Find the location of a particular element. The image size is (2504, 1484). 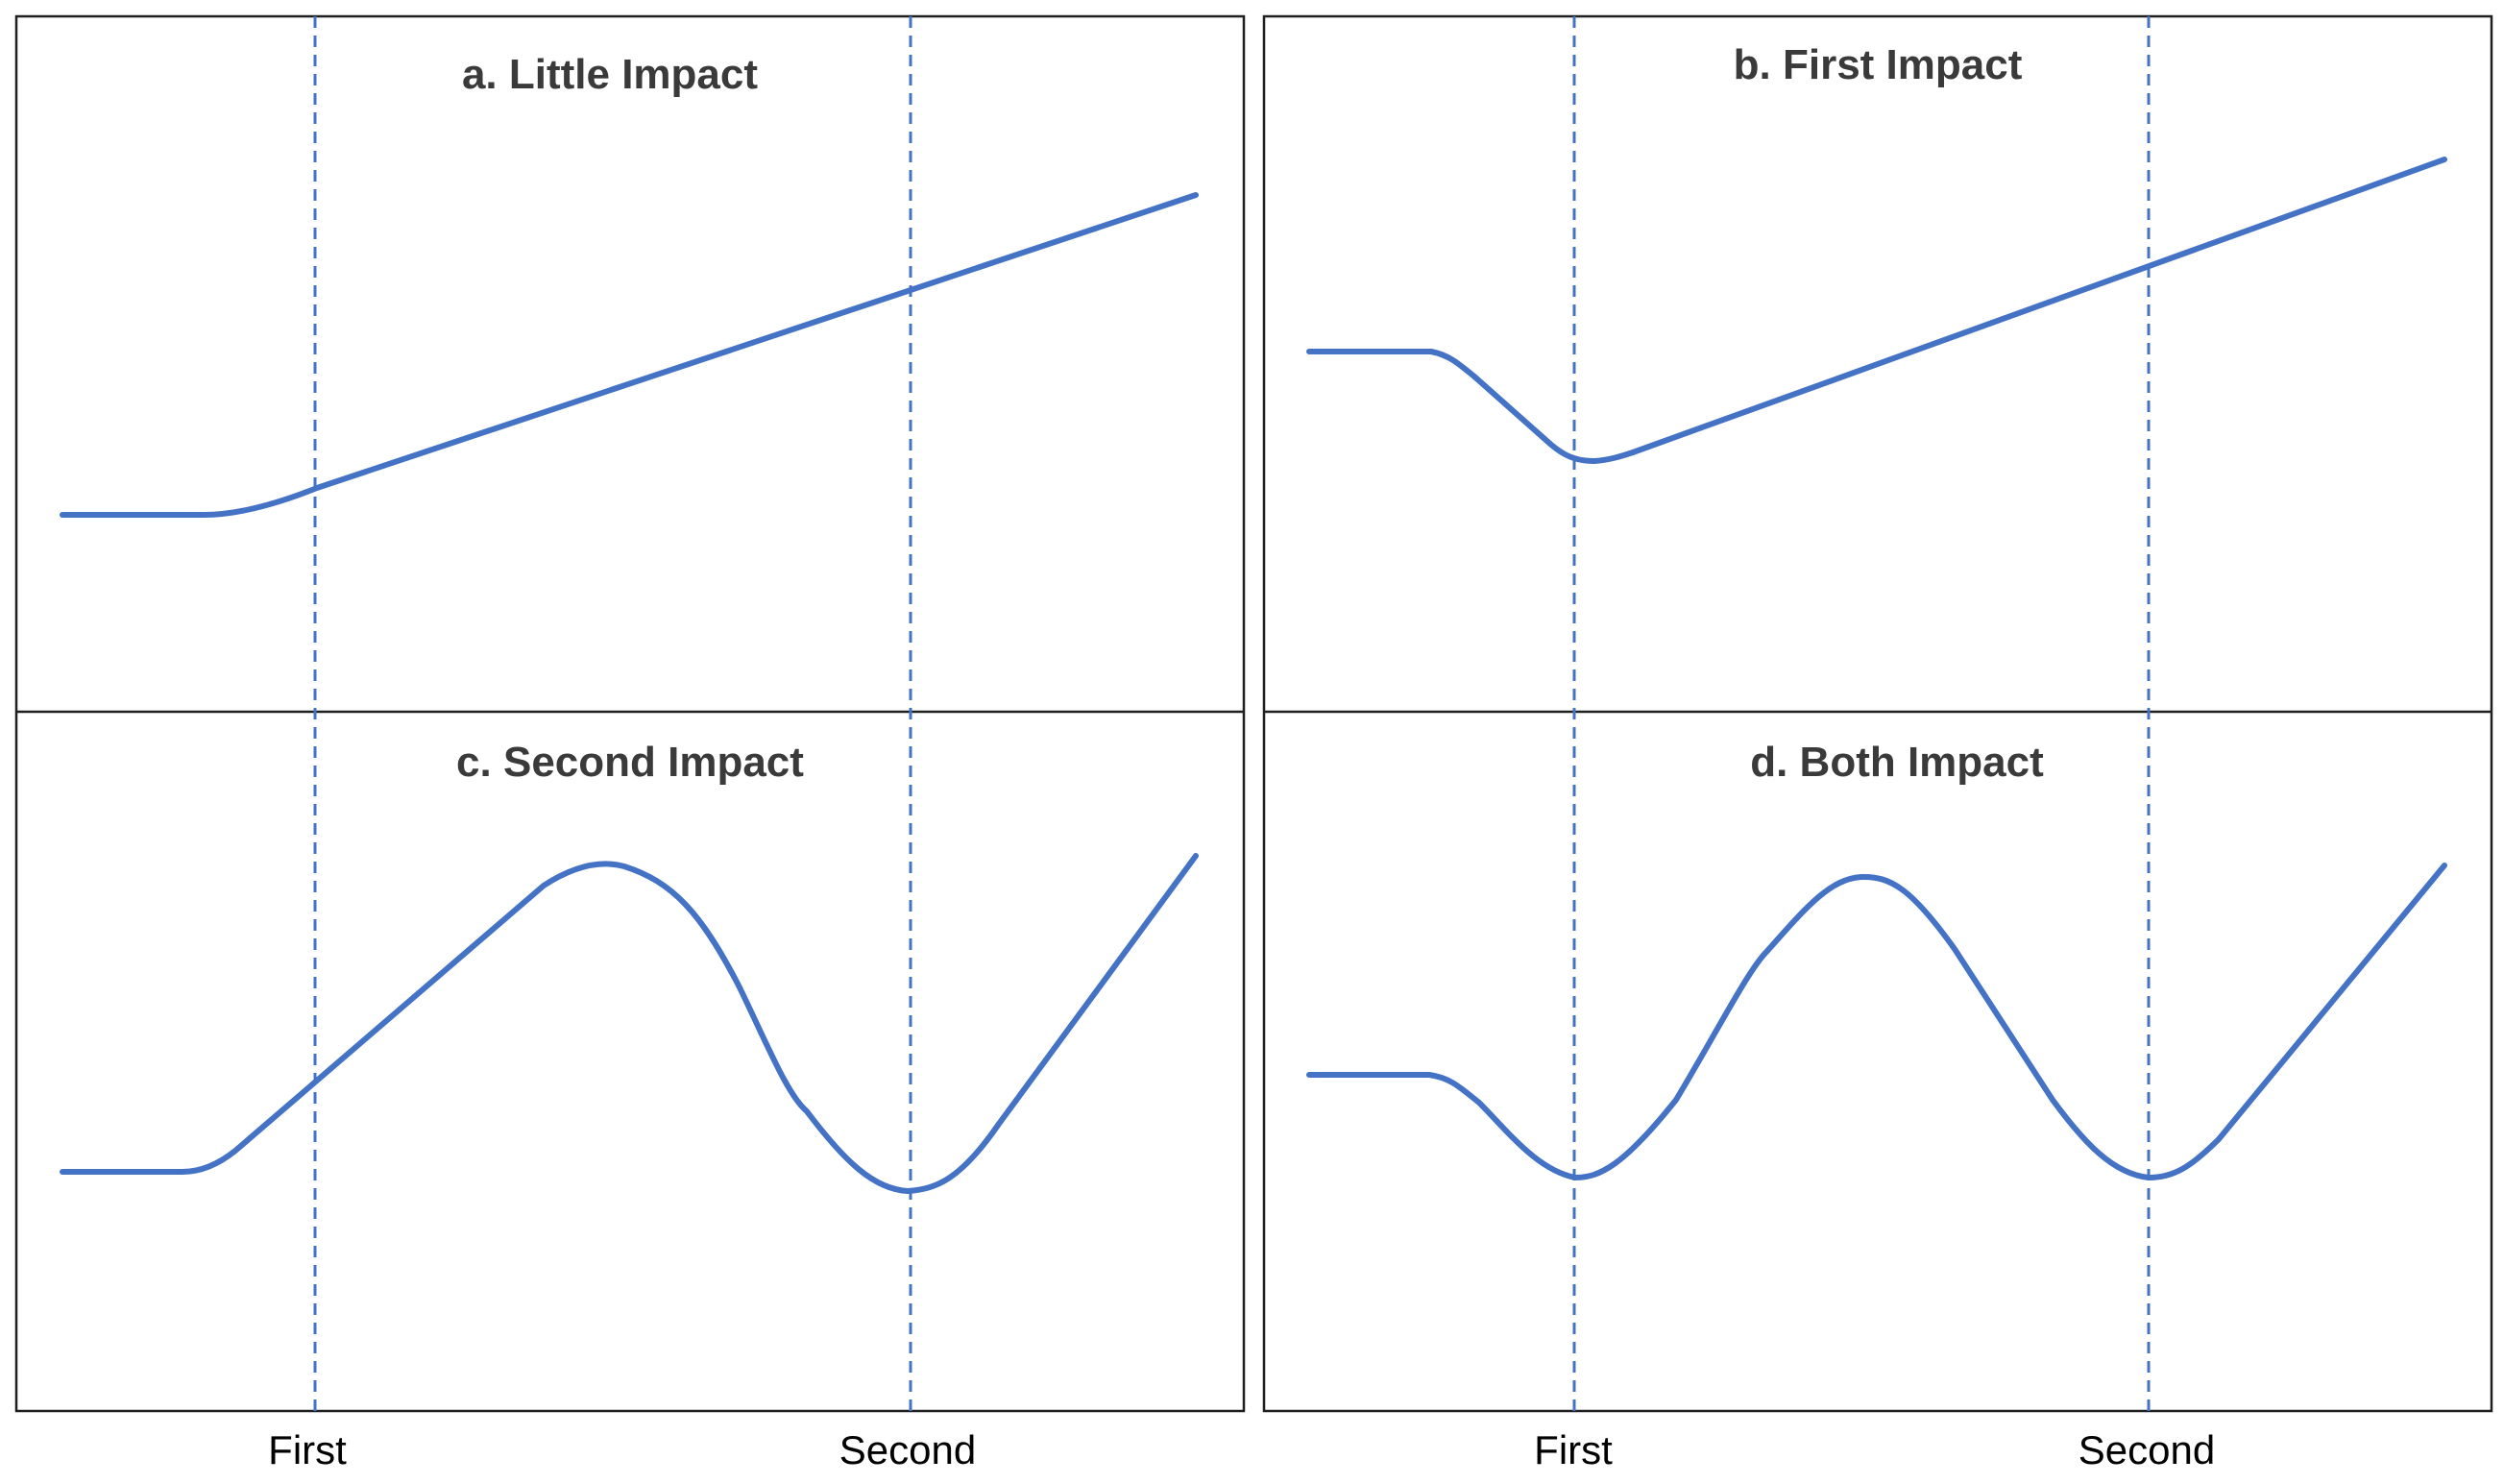

panel-d-title: d. Both Impact is located at coordinates (1897, 762).